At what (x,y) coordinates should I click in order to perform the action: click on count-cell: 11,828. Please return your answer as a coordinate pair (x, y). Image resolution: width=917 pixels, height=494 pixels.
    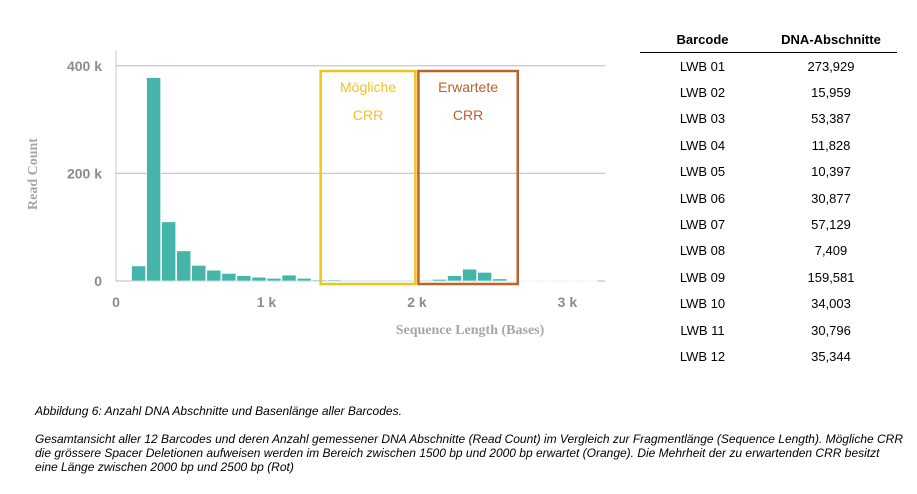
    Looking at the image, I should click on (831, 145).